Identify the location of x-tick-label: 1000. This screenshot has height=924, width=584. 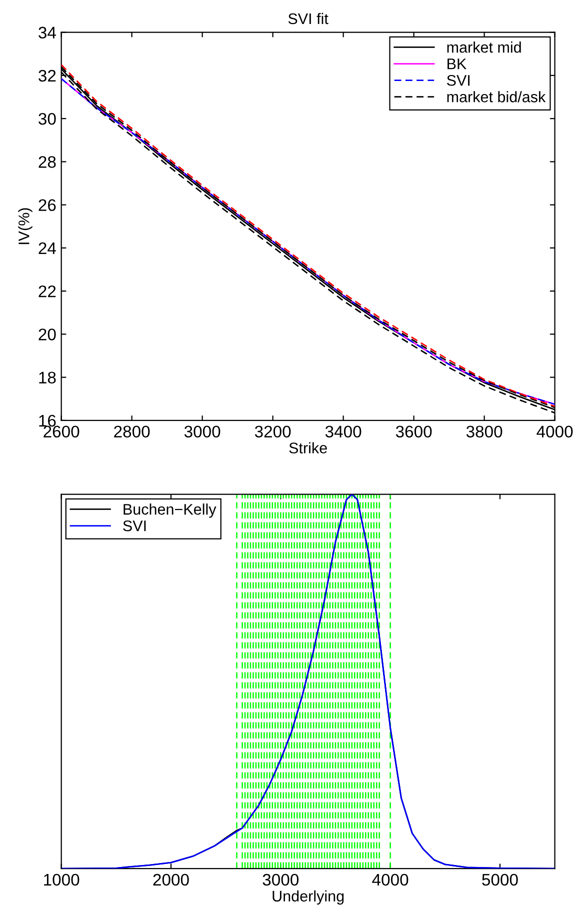
(62, 880).